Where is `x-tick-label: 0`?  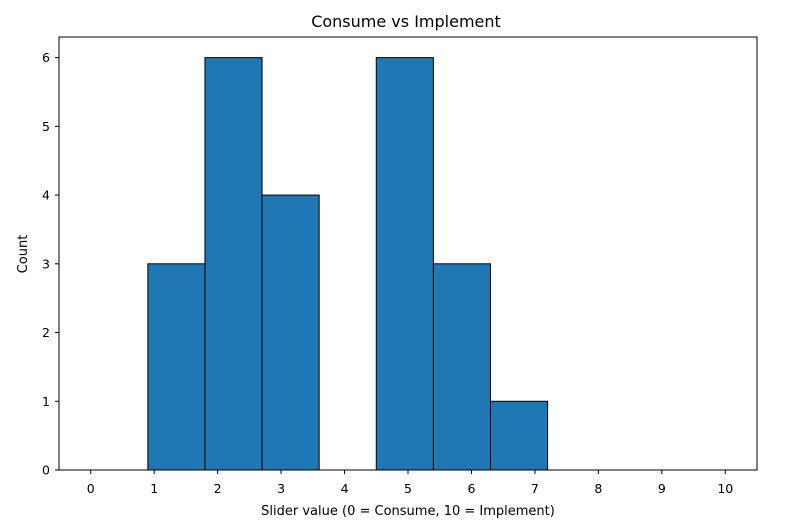
x-tick-label: 0 is located at coordinates (91, 488).